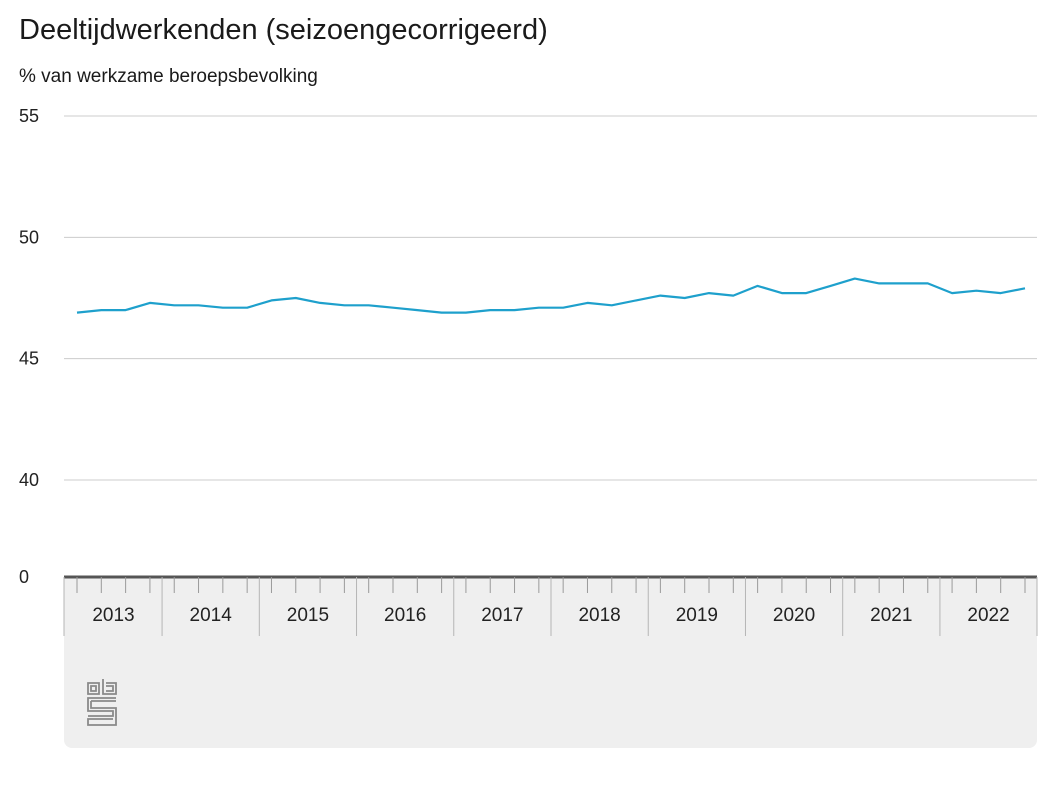 Image resolution: width=1054 pixels, height=791 pixels. I want to click on x-tick-label: 2019, so click(697, 615).